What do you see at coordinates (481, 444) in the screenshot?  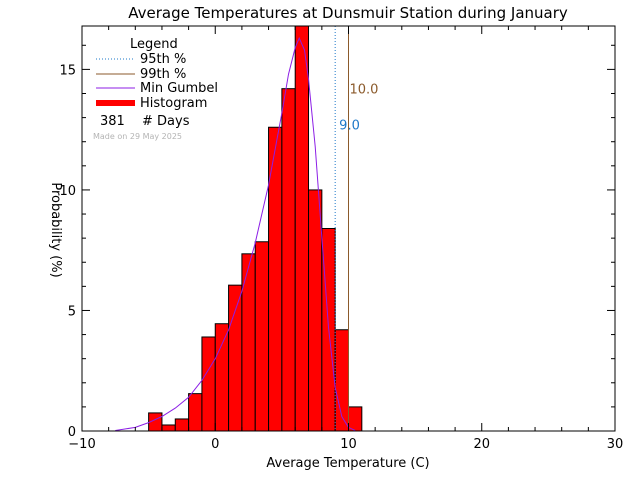 I see `x-tick-label: 20` at bounding box center [481, 444].